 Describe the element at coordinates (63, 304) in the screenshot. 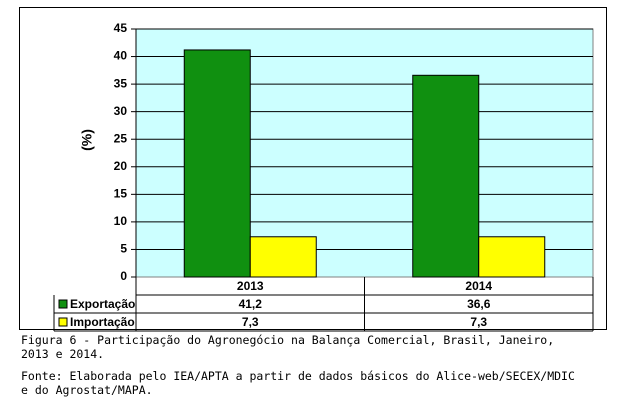

I see `legend-swatch-Exportação` at that location.